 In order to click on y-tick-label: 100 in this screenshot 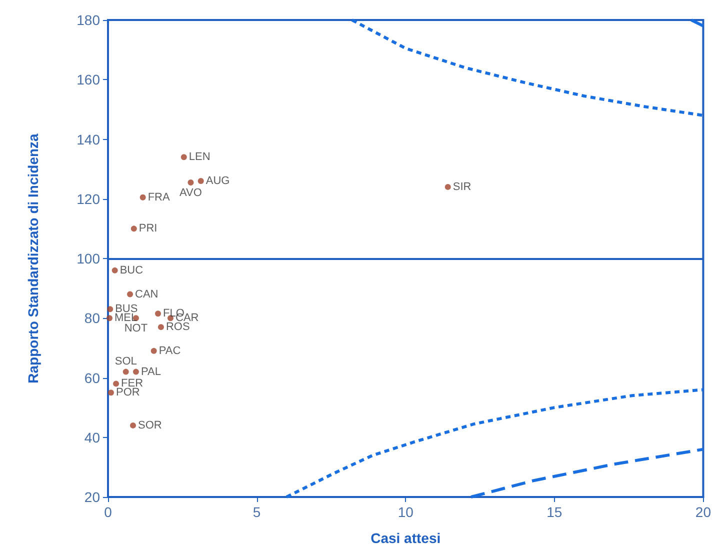, I will do `click(88, 258)`.